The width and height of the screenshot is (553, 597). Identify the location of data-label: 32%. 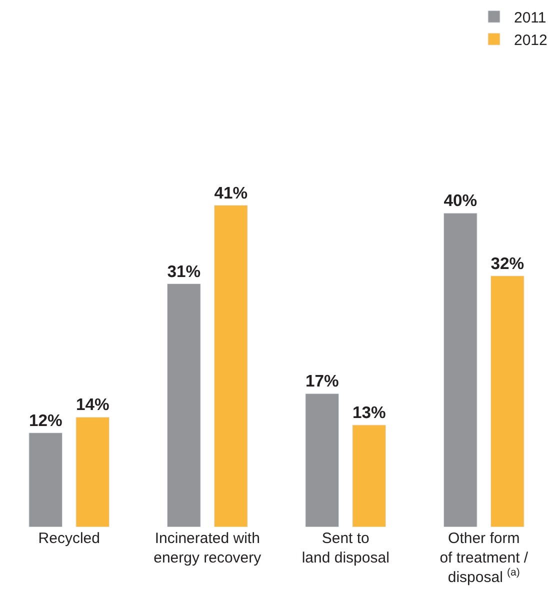
(507, 263).